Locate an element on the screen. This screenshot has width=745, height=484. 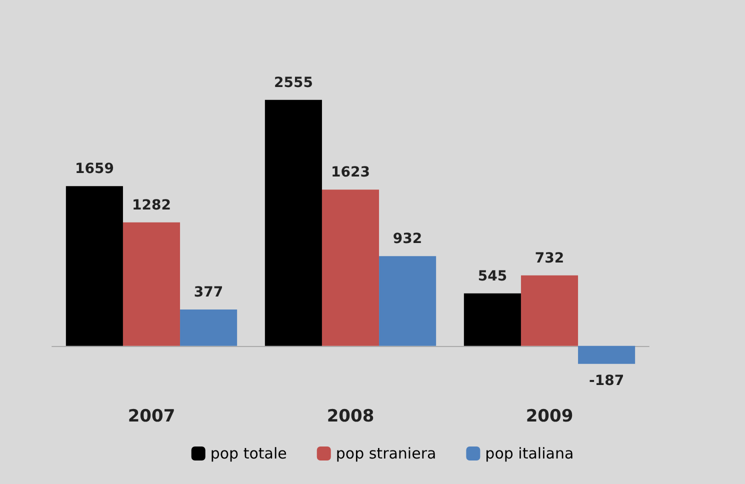
legend-label: pop straniera is located at coordinates (386, 453).